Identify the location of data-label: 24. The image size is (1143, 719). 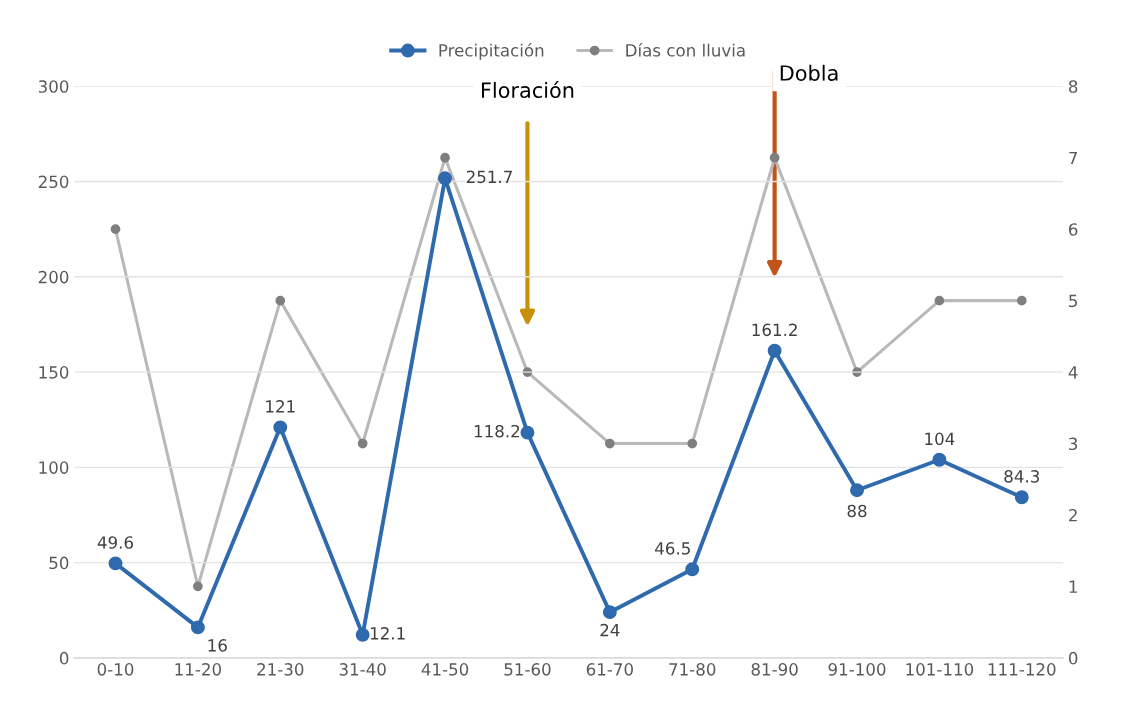
(610, 630).